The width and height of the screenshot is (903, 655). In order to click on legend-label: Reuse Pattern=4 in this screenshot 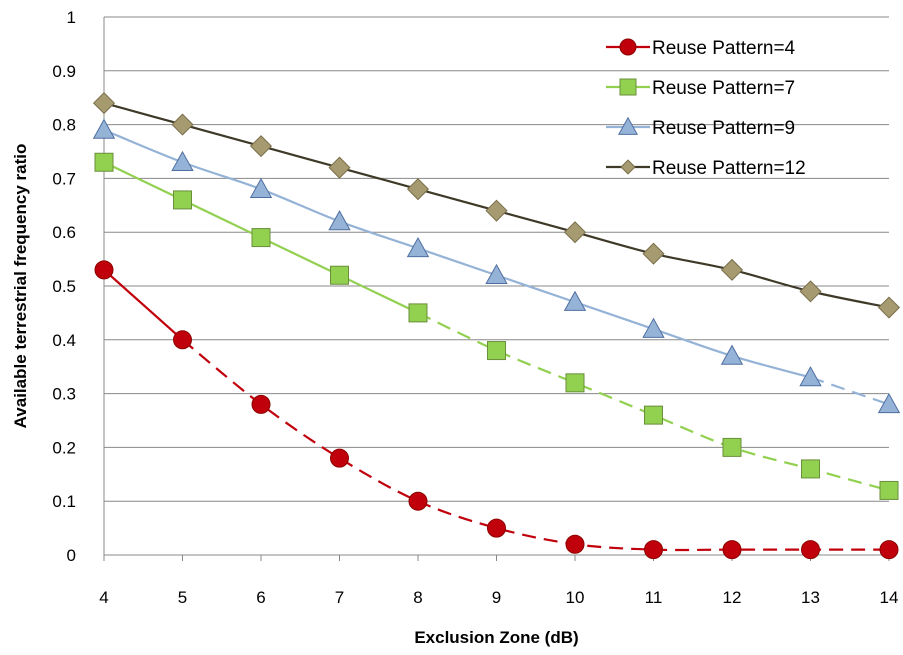, I will do `click(724, 48)`.